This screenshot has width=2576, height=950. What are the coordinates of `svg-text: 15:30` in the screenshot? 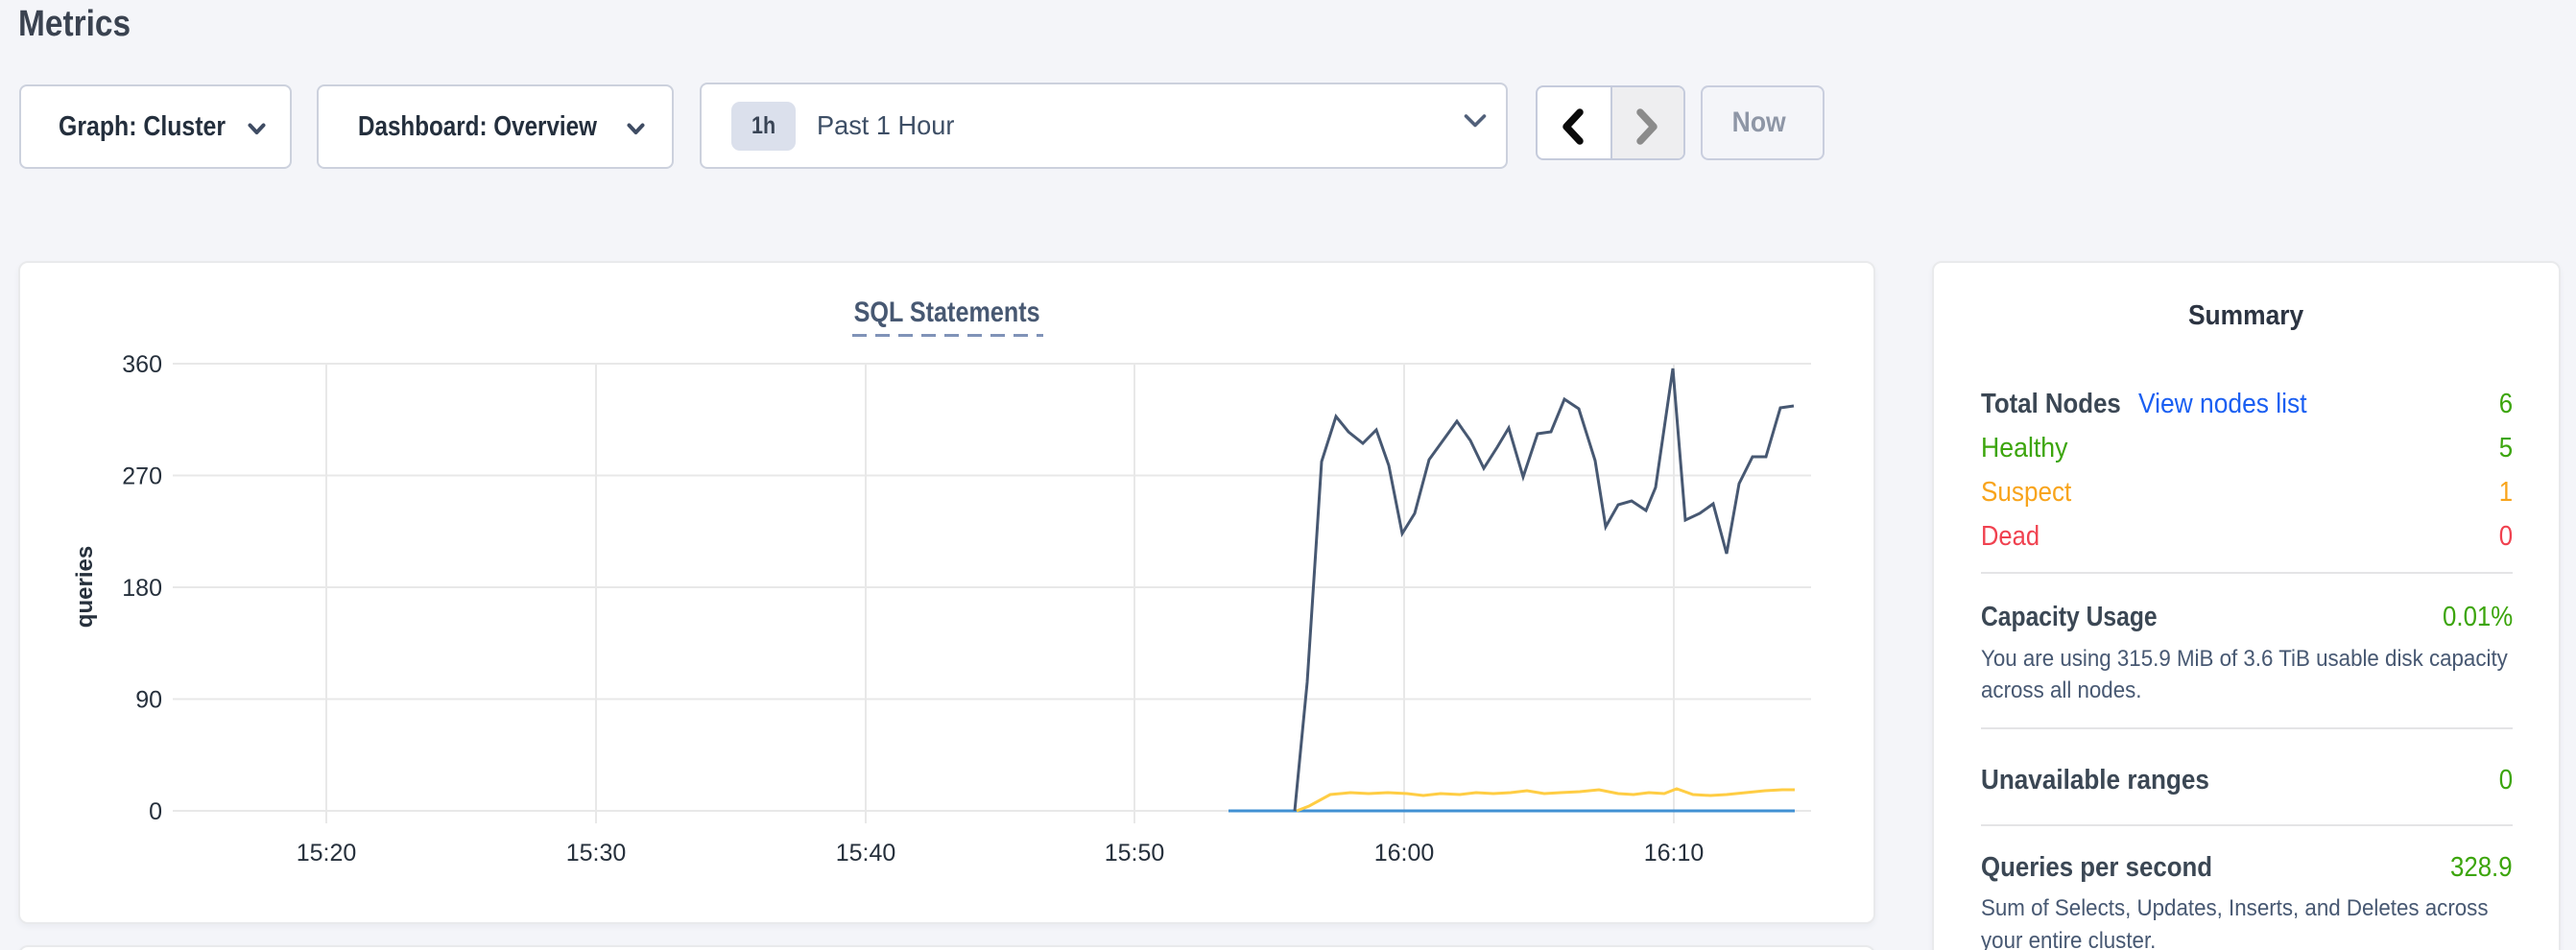 It's located at (596, 853).